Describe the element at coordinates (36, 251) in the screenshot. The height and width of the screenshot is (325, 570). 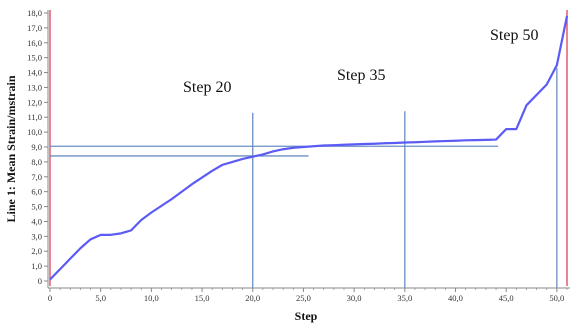
I see `y-tick-label: 2,0` at that location.